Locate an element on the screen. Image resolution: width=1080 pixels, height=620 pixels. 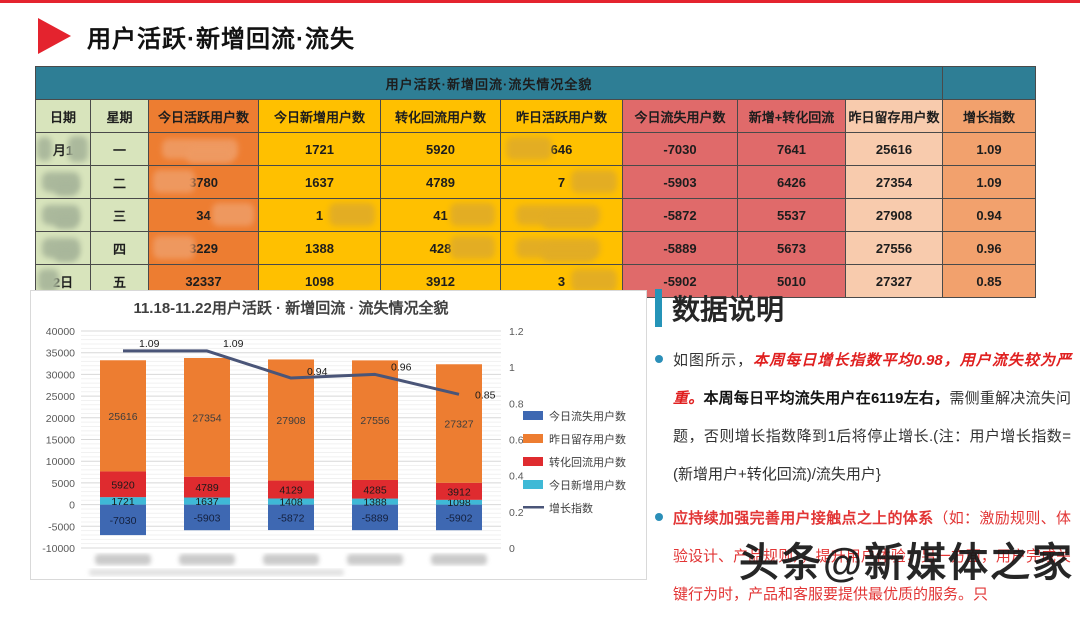
cell-value: 0.96 is located at coordinates (989, 248).